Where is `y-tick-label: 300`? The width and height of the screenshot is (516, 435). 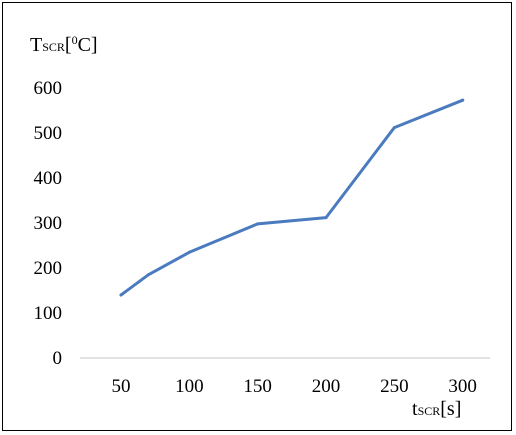 y-tick-label: 300 is located at coordinates (48, 223).